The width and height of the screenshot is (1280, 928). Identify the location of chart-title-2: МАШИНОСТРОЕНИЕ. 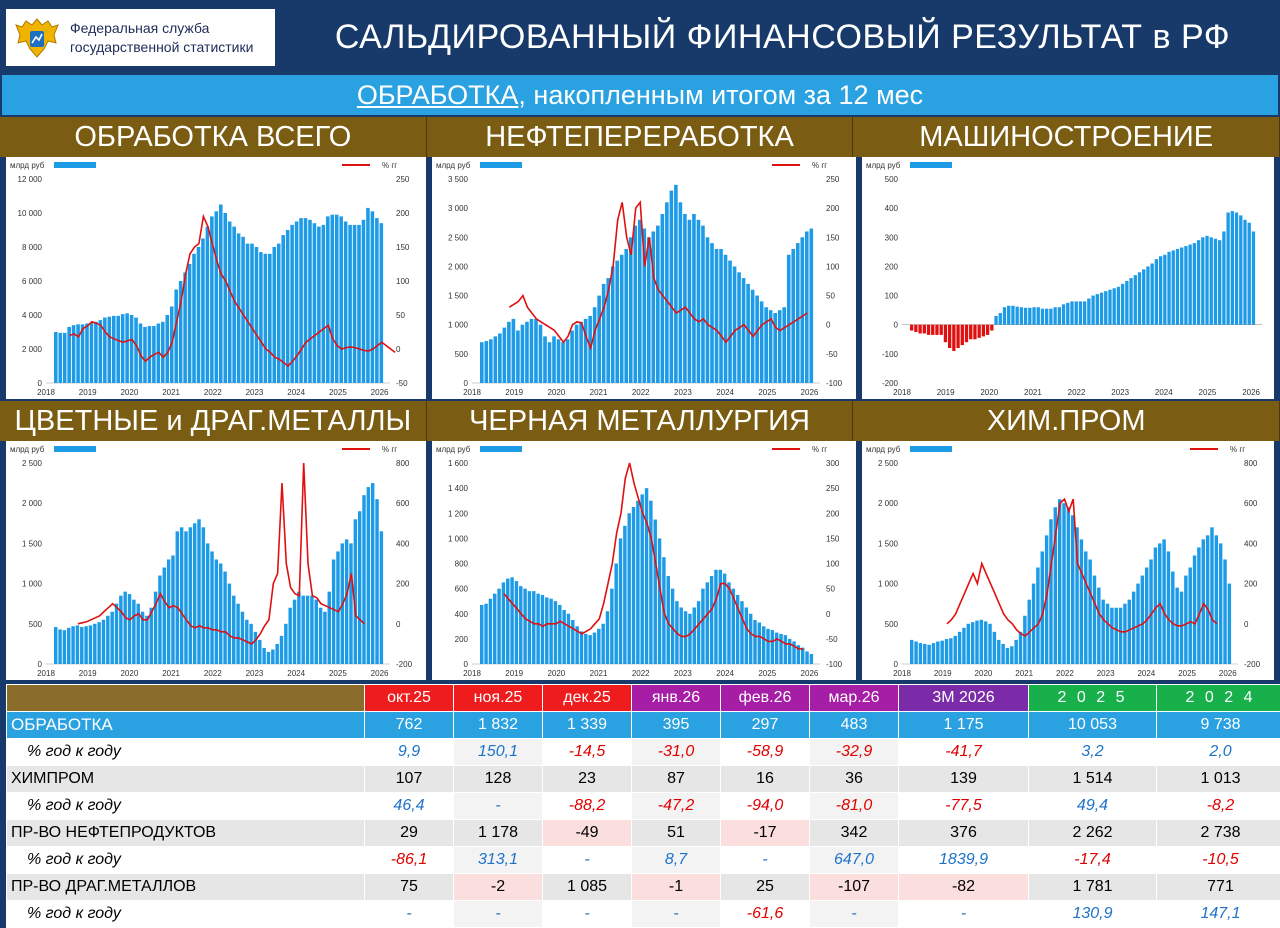
(1066, 137).